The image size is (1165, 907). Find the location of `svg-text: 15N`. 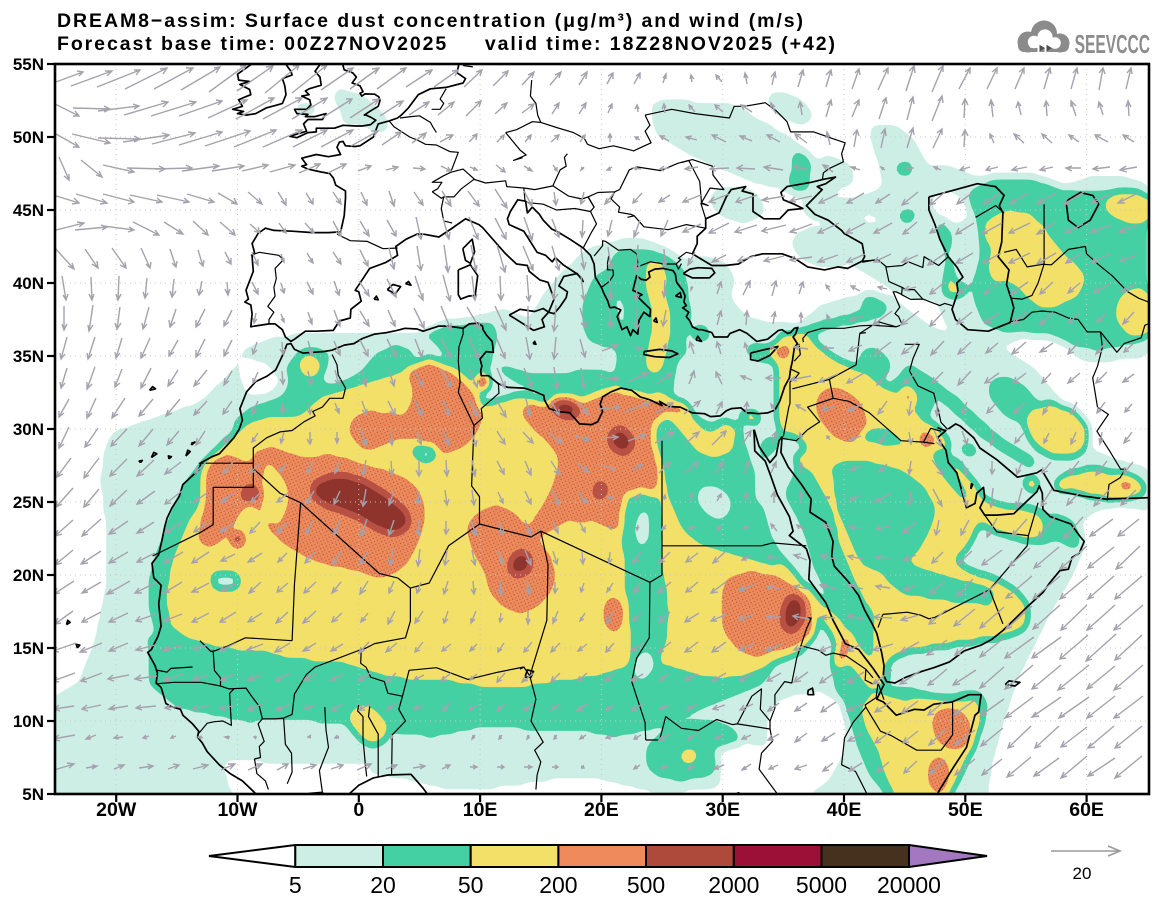

svg-text: 15N is located at coordinates (28, 648).